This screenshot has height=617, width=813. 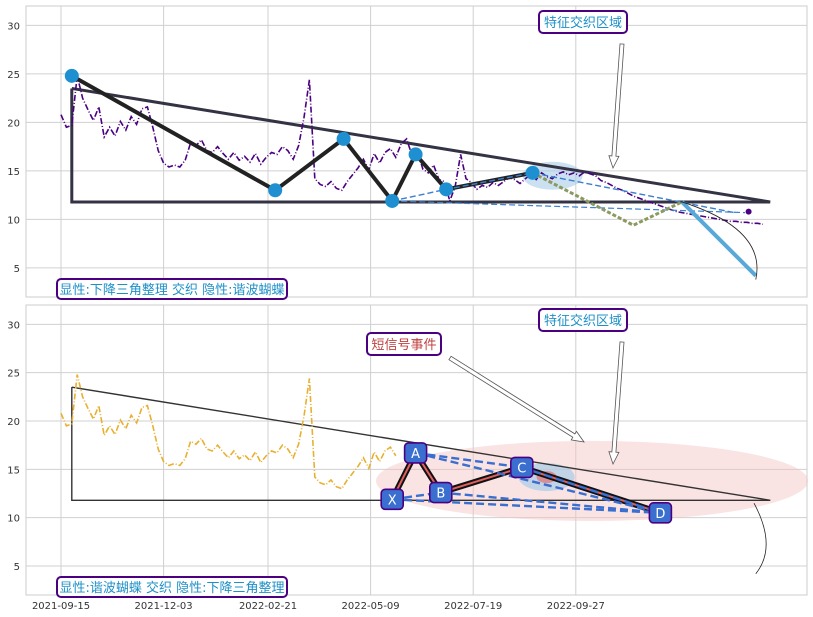 I want to click on pattern-node-label: D, so click(x=660, y=514).